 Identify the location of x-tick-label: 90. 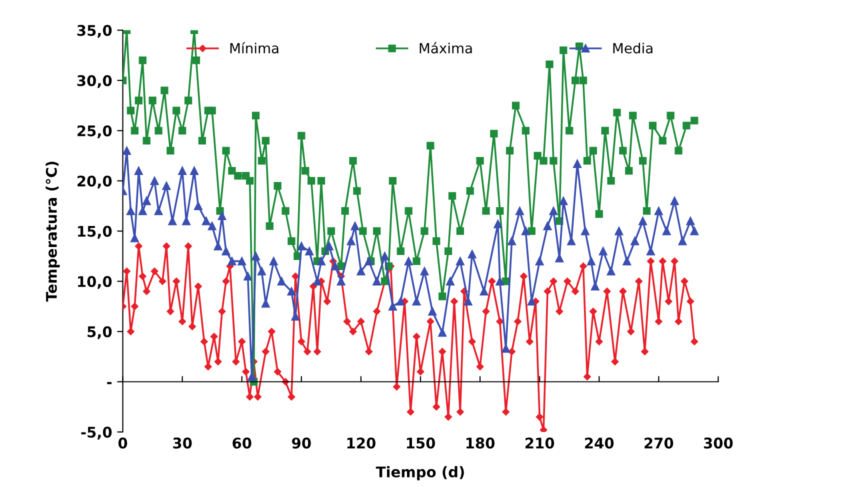
(301, 443).